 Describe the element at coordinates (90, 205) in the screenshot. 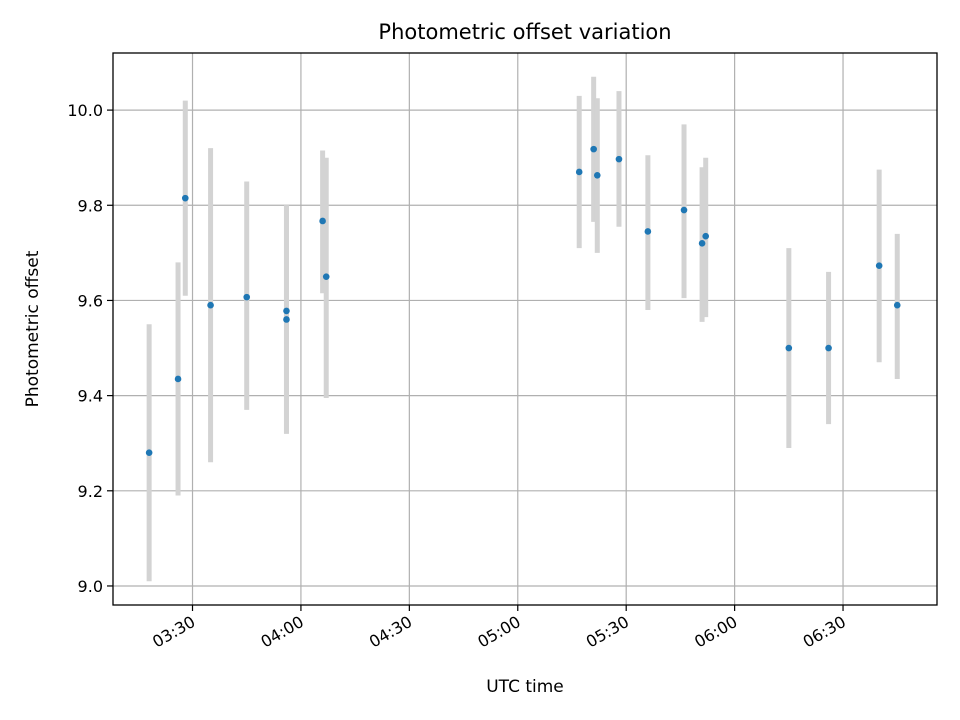

I see `y-tick-label: 9.8` at that location.